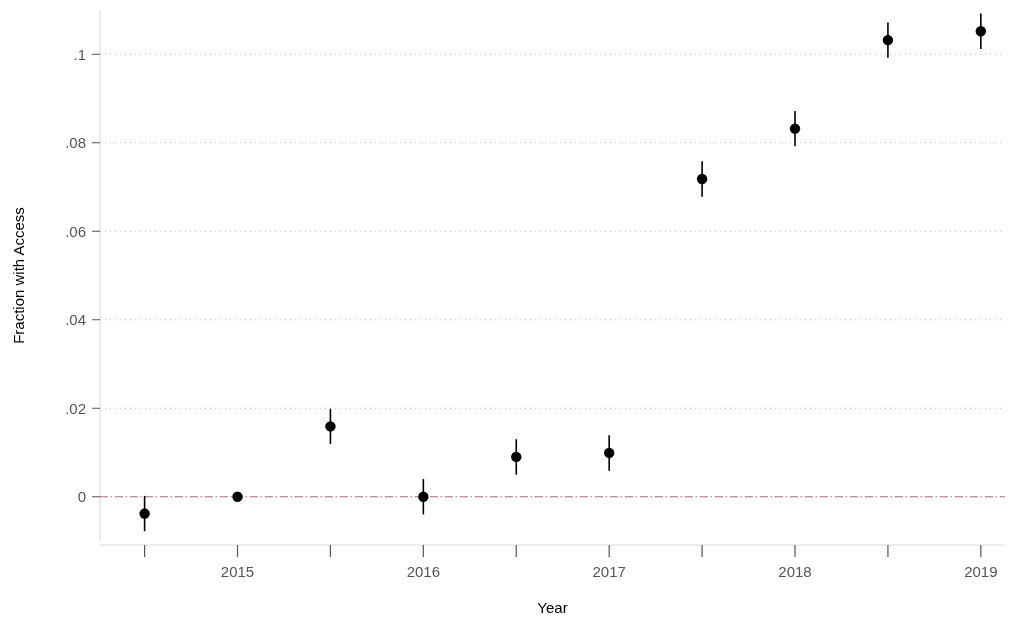 The height and width of the screenshot is (623, 1016). What do you see at coordinates (795, 571) in the screenshot?
I see `x-tick-label: 2018` at bounding box center [795, 571].